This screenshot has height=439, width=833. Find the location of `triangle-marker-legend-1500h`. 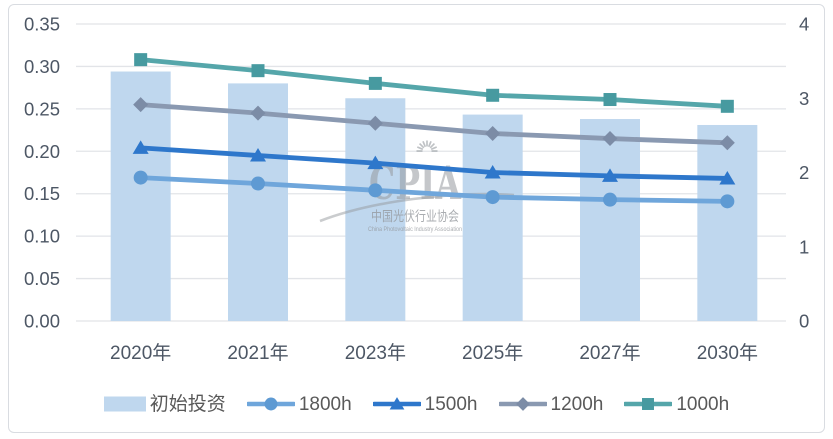

triangle-marker-legend-1500h is located at coordinates (397, 403).